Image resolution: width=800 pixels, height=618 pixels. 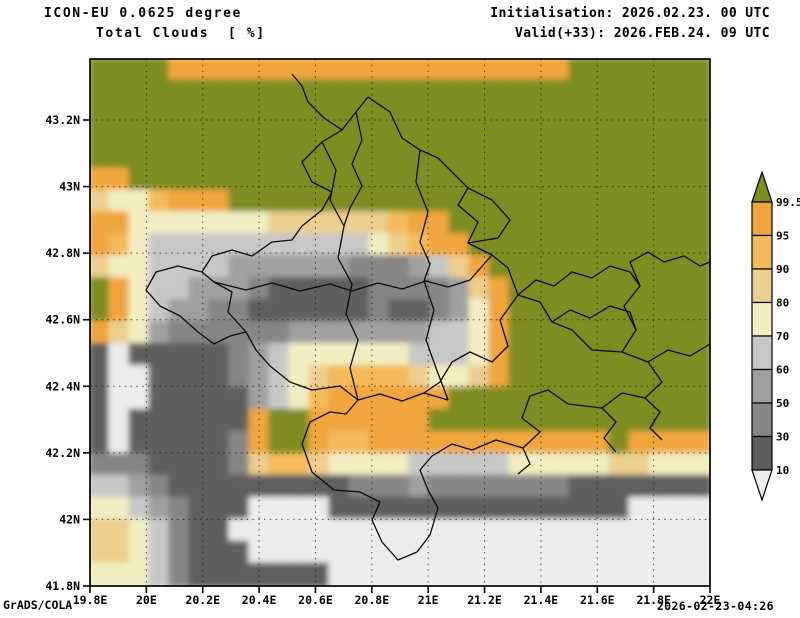 I want to click on x-tick-label: 20E, so click(x=146, y=600).